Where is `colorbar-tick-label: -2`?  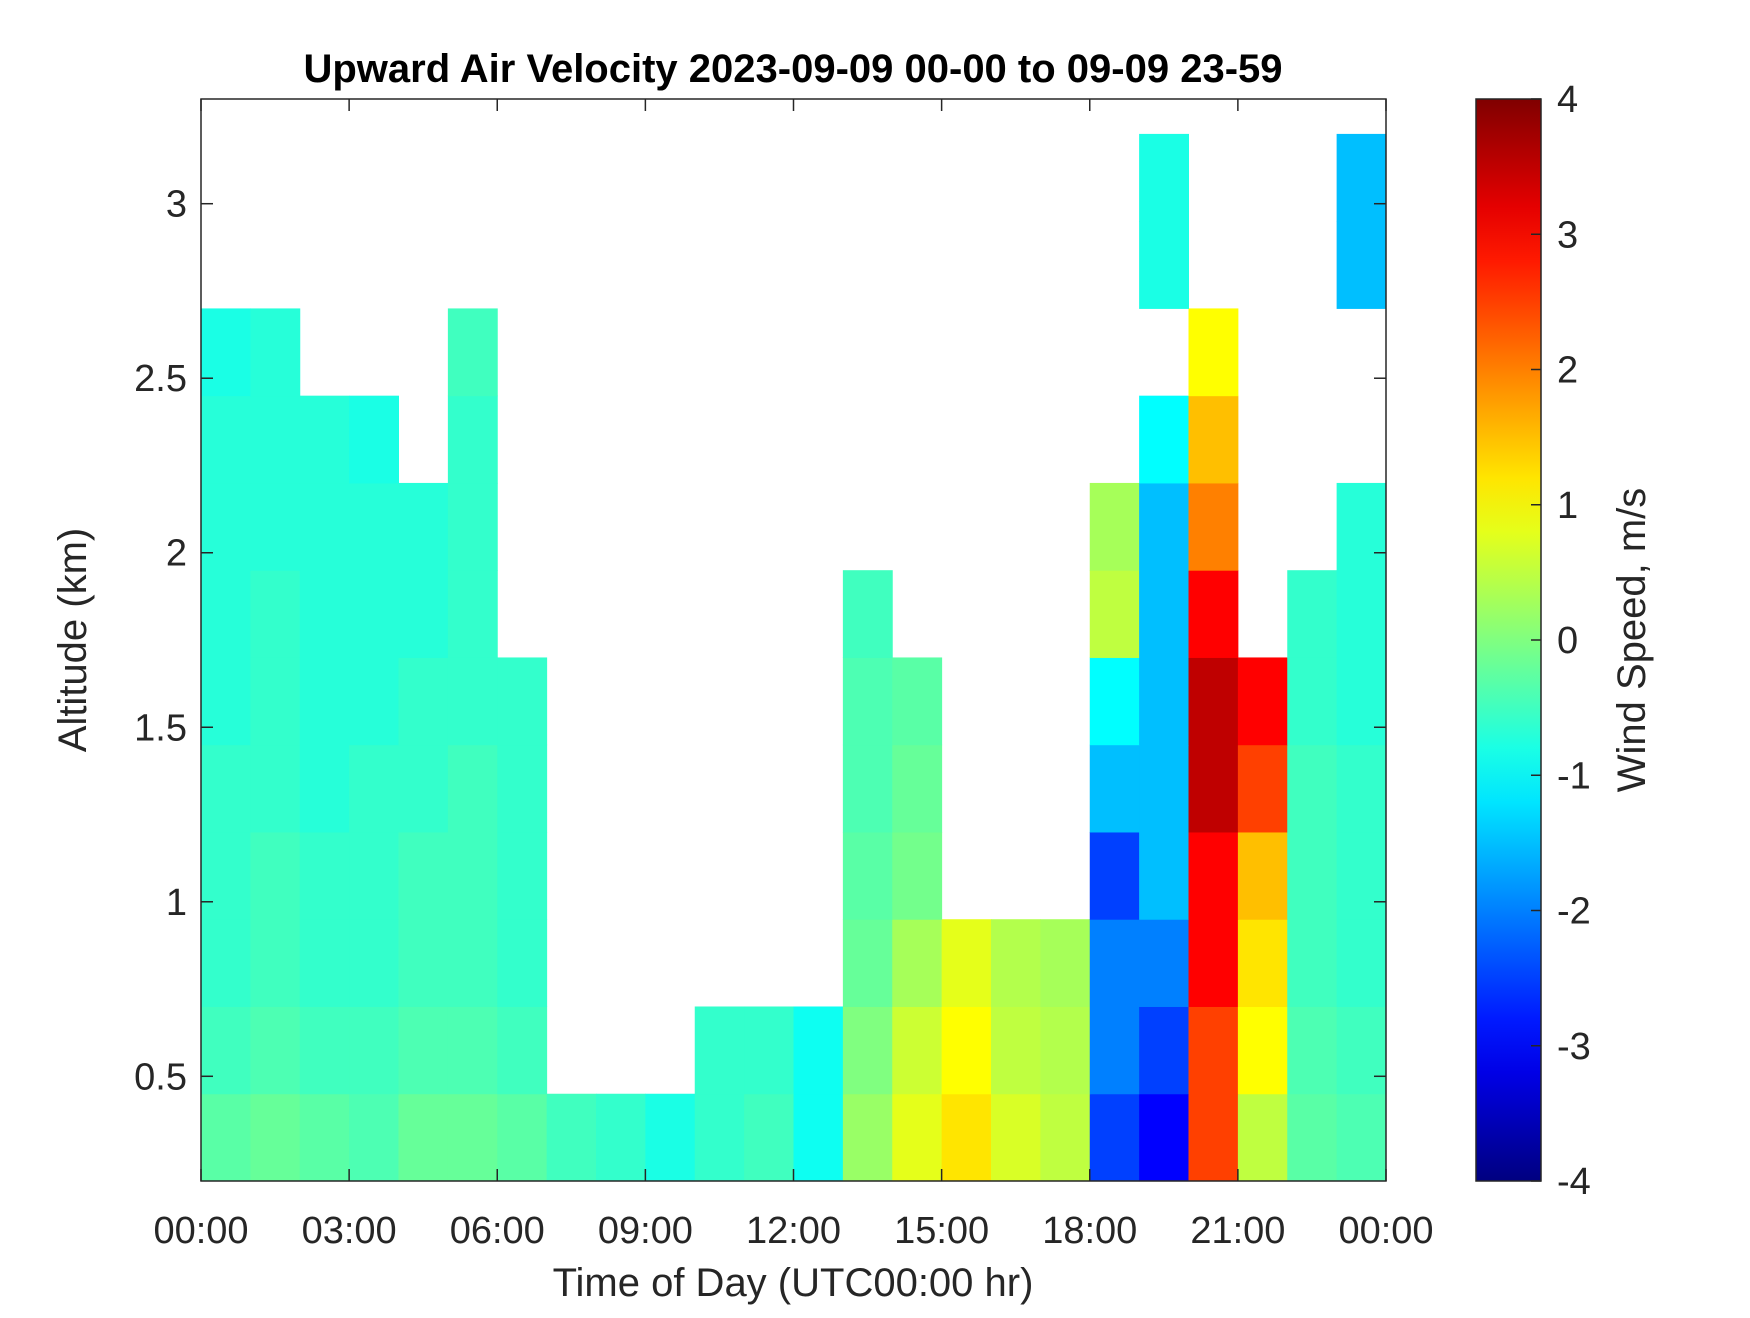
colorbar-tick-label: -2 is located at coordinates (1574, 912).